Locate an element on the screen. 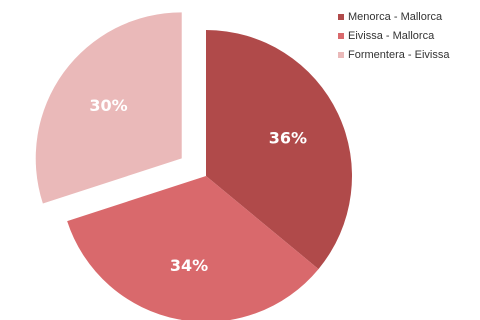 This screenshot has width=480, height=320. data-label-formentera-eivissa: 30% is located at coordinates (108, 105).